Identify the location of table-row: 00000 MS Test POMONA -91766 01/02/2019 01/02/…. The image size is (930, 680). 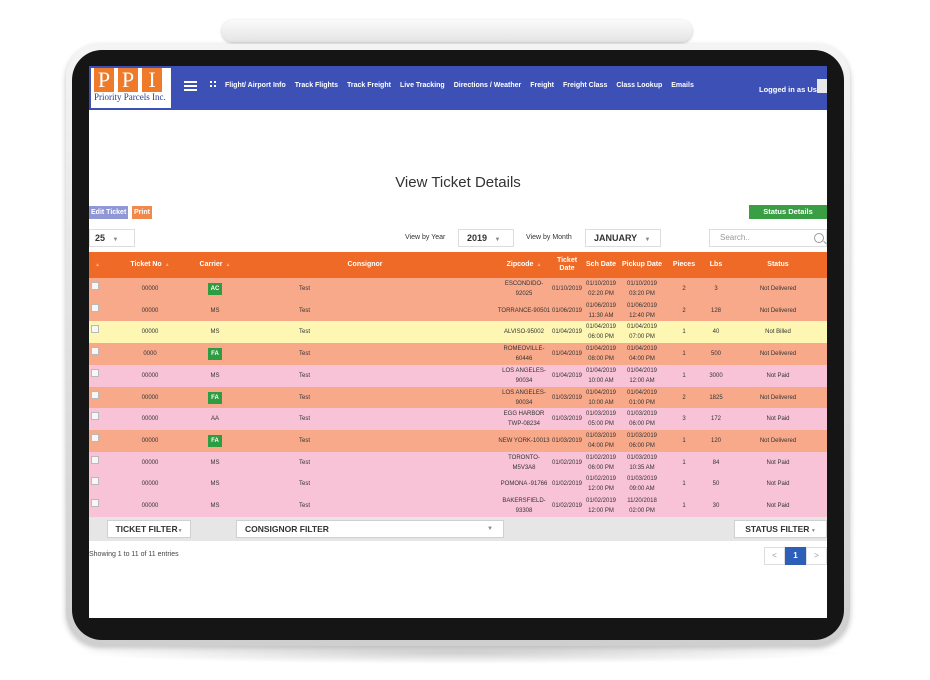
(458, 484).